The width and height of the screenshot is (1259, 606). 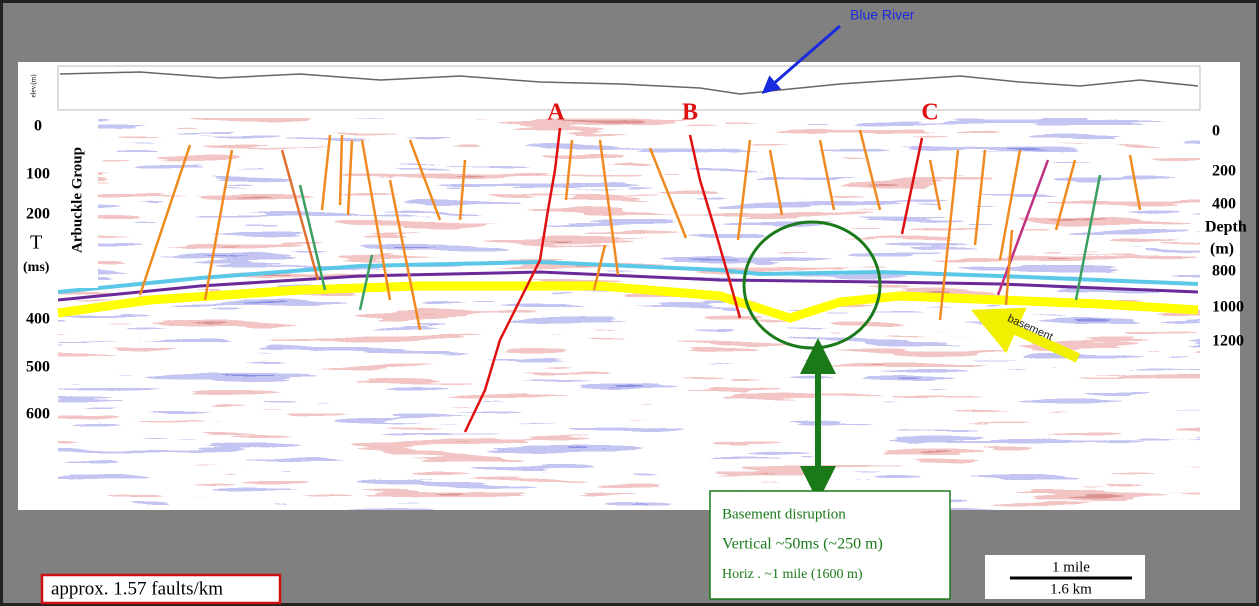 I want to click on time-axis-unit: (ms), so click(x=36, y=267).